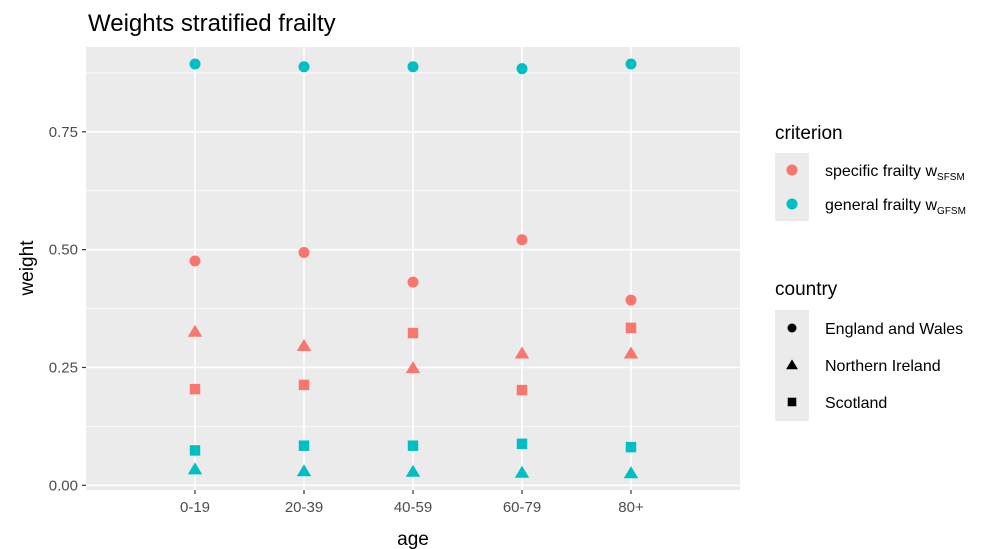 Image resolution: width=995 pixels, height=549 pixels. Describe the element at coordinates (27, 268) in the screenshot. I see `y-axis-title: weight` at that location.